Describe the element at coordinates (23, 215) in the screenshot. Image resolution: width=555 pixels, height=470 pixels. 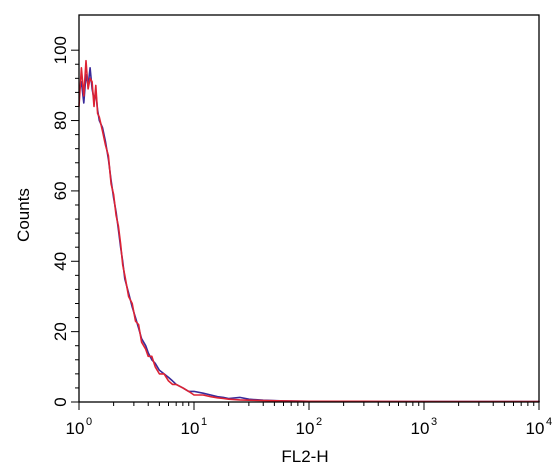
I see `y-axis-label: Counts` at that location.